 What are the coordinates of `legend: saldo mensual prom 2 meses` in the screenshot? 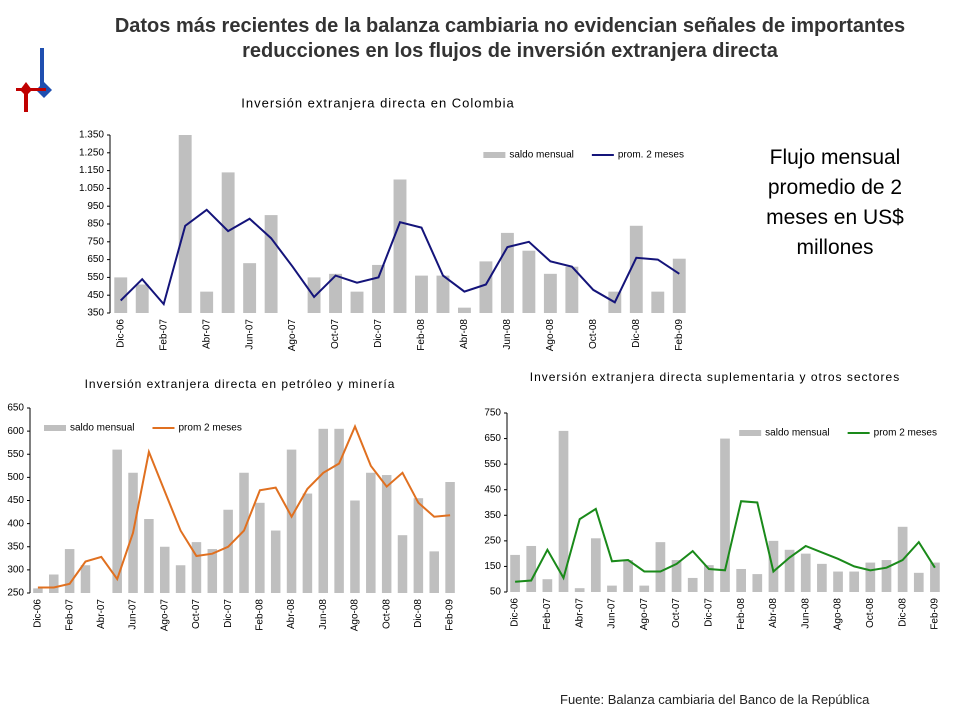 It's located at (143, 428).